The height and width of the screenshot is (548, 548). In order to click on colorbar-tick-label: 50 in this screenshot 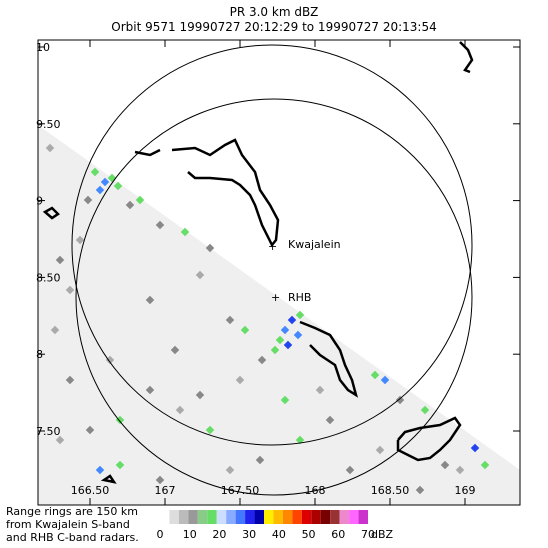, I will do `click(309, 534)`.